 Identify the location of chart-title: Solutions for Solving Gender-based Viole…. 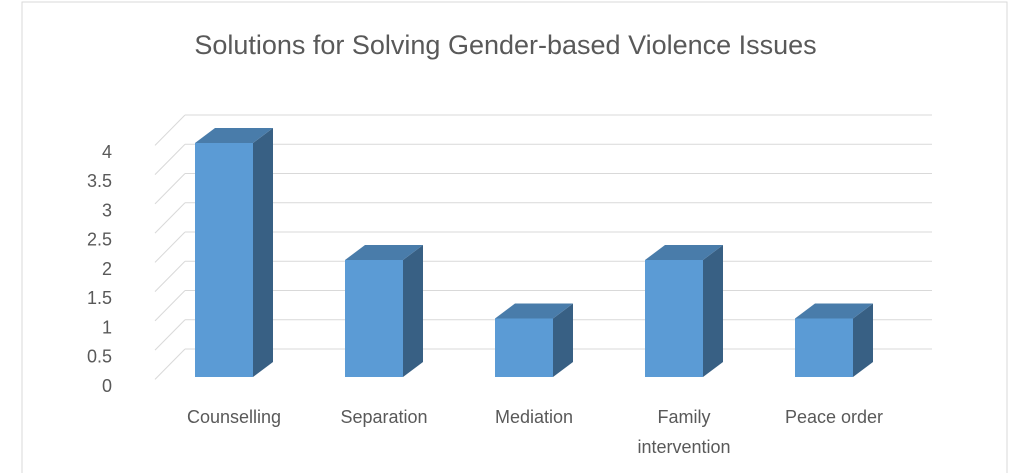
(505, 45).